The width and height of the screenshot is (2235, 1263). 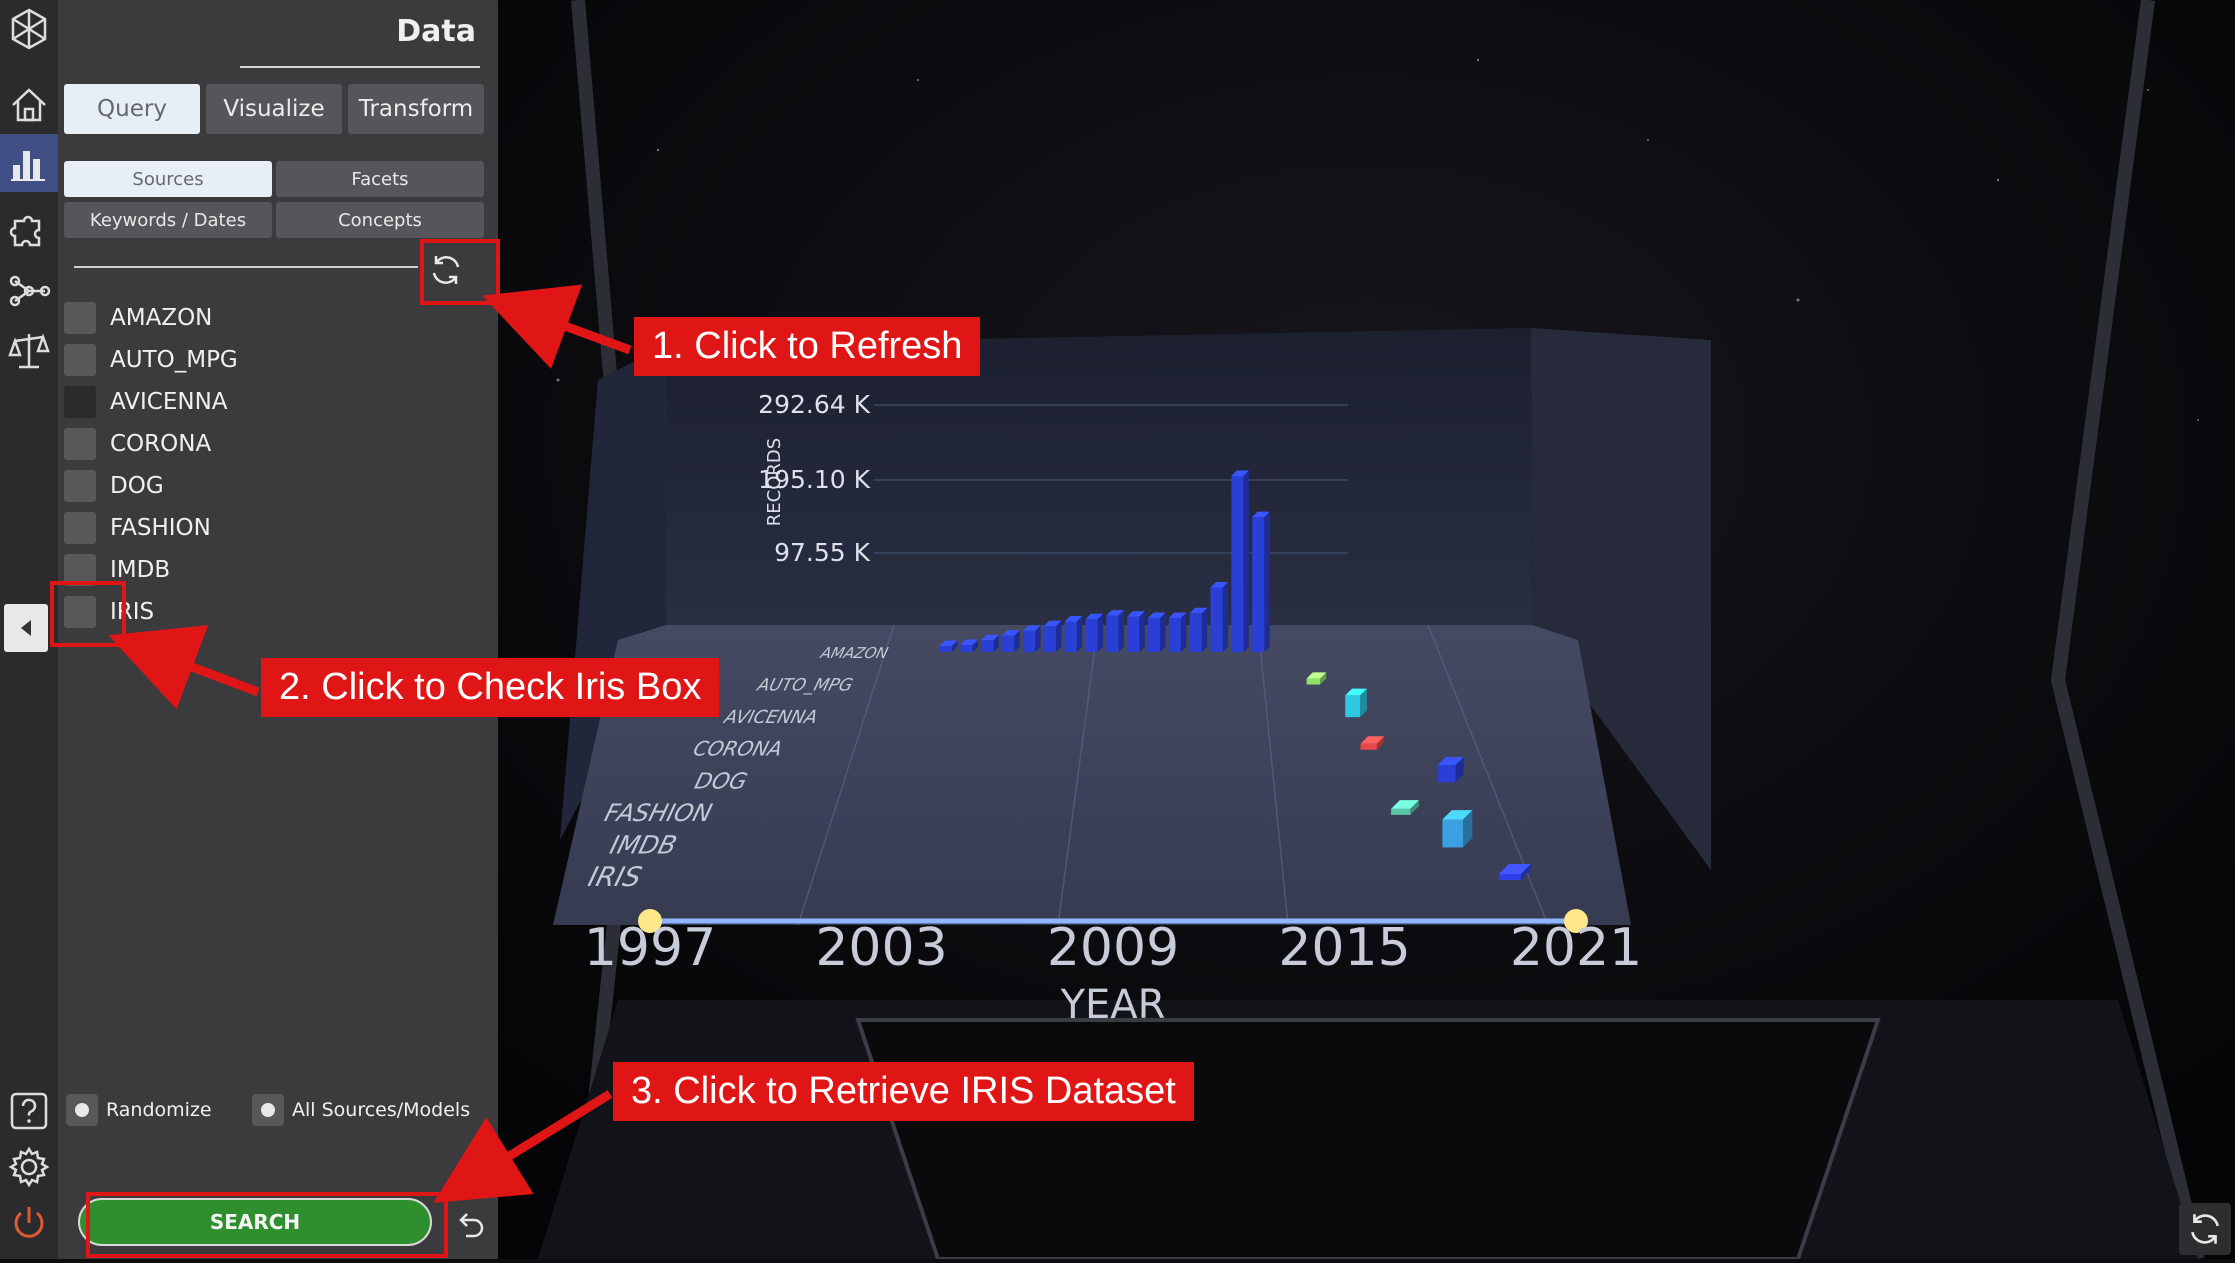 What do you see at coordinates (140, 570) in the screenshot?
I see `source-label: IMDB` at bounding box center [140, 570].